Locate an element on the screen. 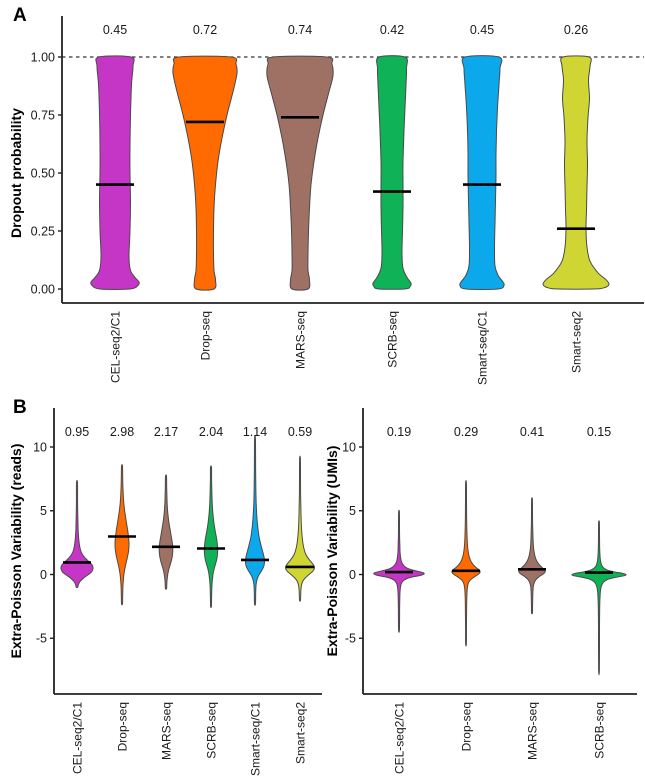  panel-a-annotation-value: 0.42 is located at coordinates (392, 30).